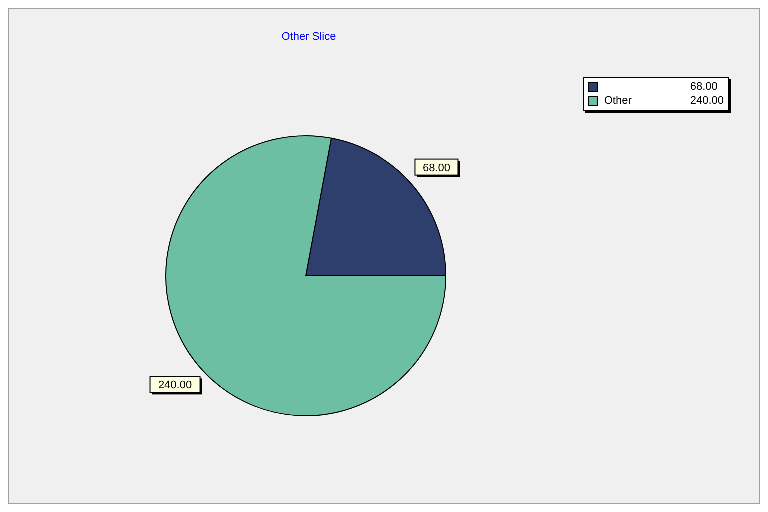 The image size is (768, 512). I want to click on text: 240.00, so click(707, 101).